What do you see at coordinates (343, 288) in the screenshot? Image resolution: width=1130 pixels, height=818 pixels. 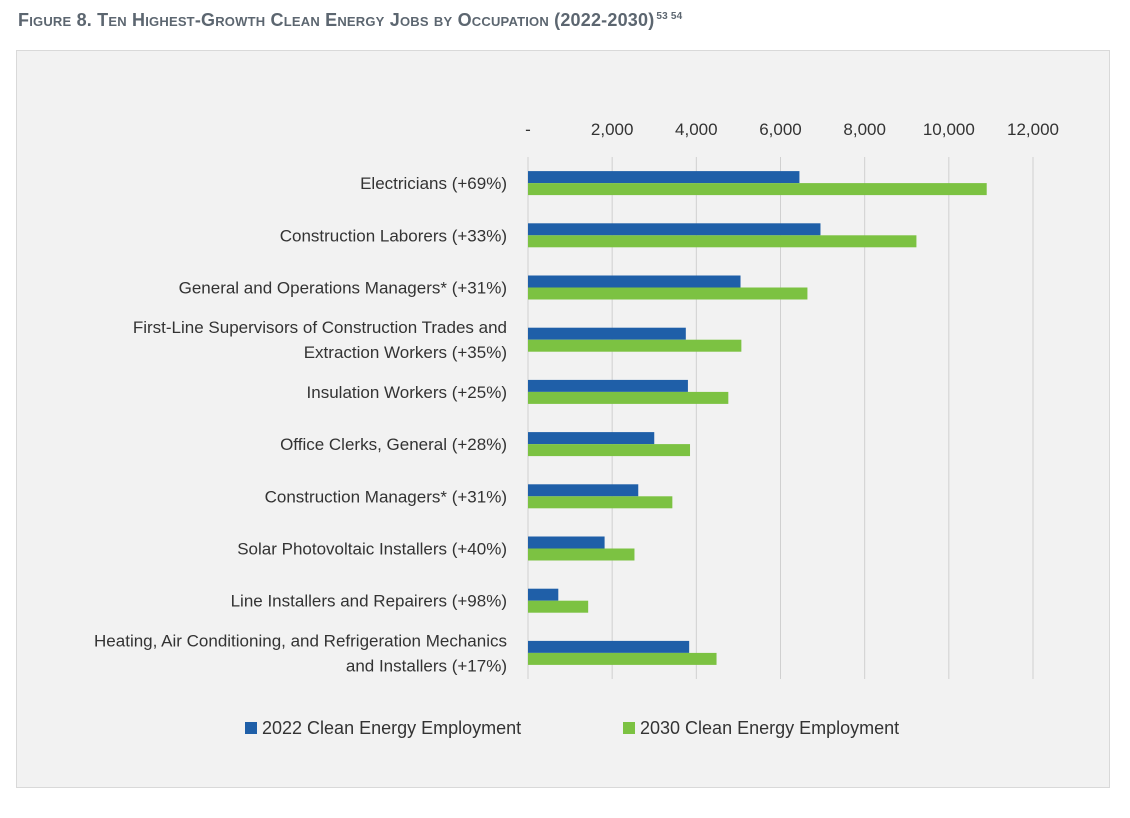 I see `category-label: General and Operations Managers* (+31%)` at bounding box center [343, 288].